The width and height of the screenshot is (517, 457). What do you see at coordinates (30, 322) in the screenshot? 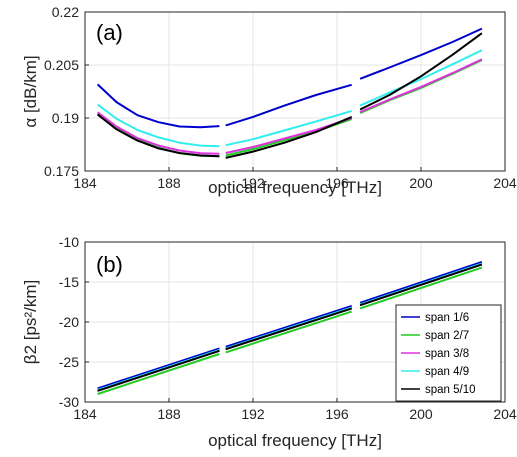
I see `y-axis-label: β2 [ps²/km]` at bounding box center [30, 322].